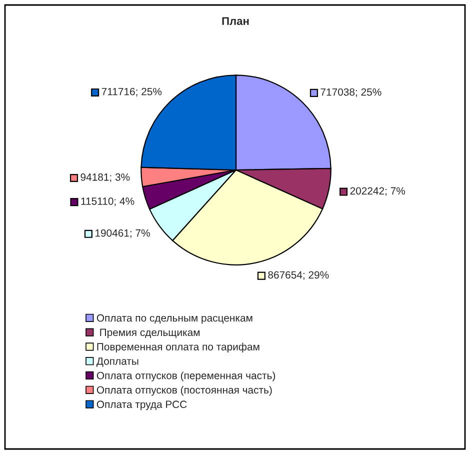 The image size is (471, 454). What do you see at coordinates (150, 333) in the screenshot?
I see `legend-label: Премия сдельщикам` at bounding box center [150, 333].